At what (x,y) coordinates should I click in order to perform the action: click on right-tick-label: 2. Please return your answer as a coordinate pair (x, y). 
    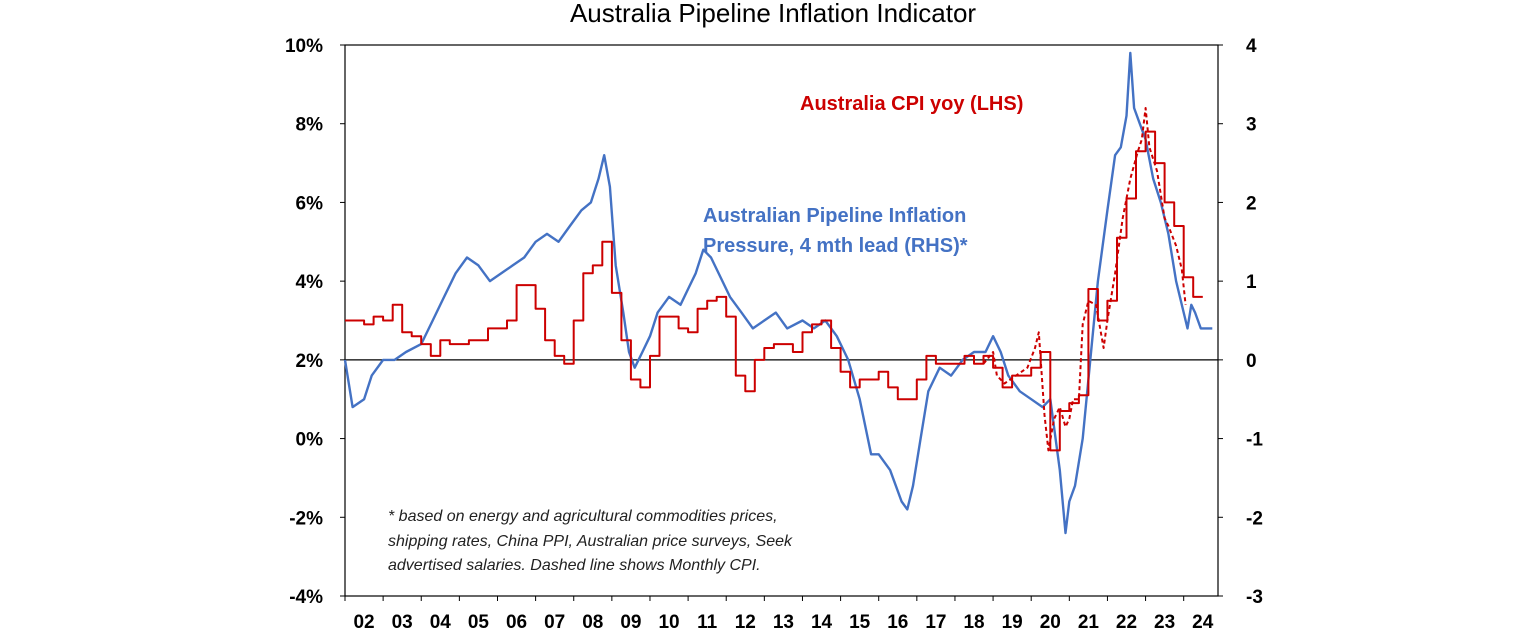
    Looking at the image, I should click on (1251, 203).